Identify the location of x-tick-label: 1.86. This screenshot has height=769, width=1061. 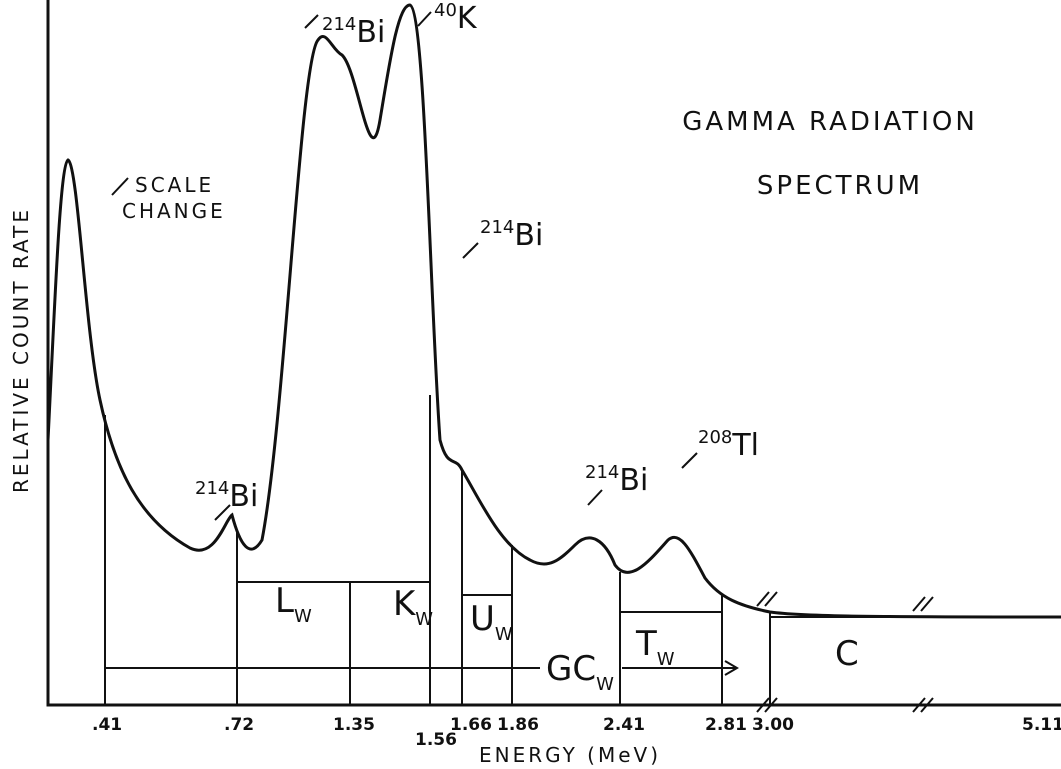
(518, 725).